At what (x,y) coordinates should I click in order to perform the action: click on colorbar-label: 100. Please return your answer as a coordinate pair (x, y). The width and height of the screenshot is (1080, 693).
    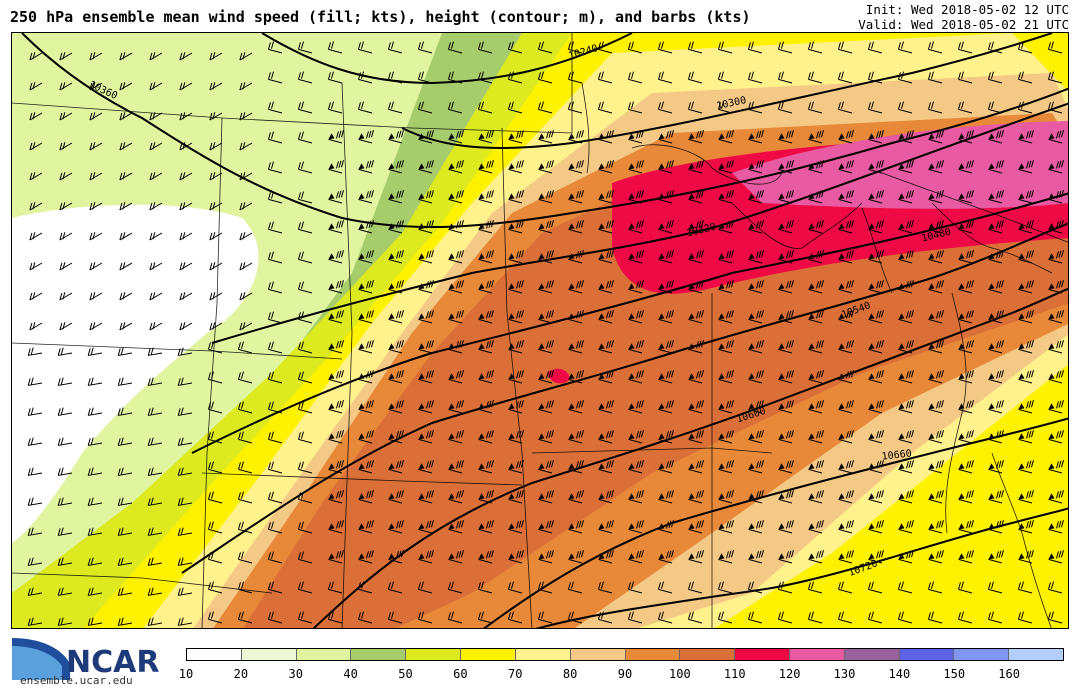
    Looking at the image, I should click on (680, 674).